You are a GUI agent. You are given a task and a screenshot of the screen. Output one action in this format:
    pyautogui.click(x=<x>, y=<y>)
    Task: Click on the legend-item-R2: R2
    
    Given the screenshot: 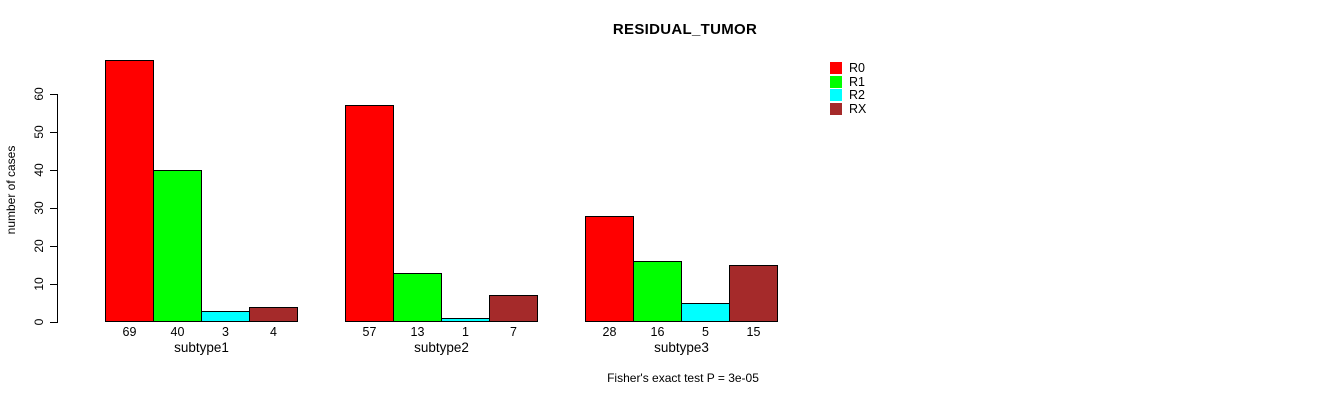 What is the action you would take?
    pyautogui.click(x=848, y=95)
    